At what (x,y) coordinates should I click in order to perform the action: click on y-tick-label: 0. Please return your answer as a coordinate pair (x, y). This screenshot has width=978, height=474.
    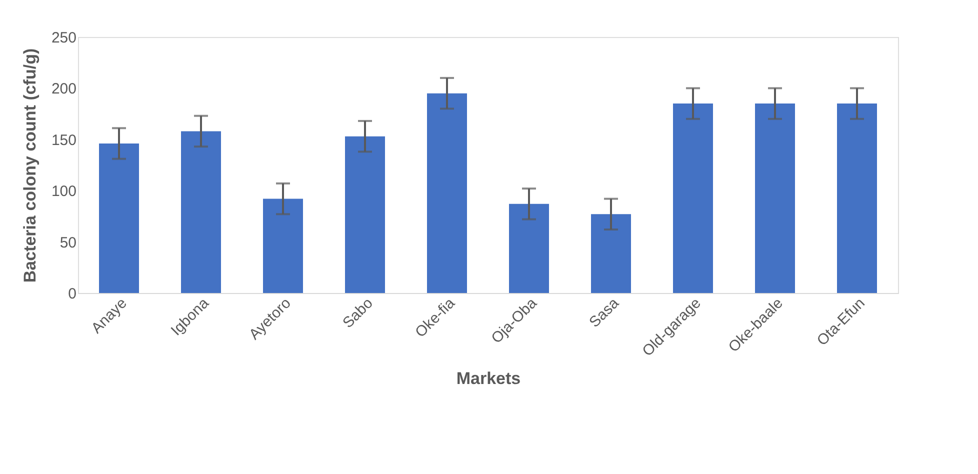
    Looking at the image, I should click on (72, 294).